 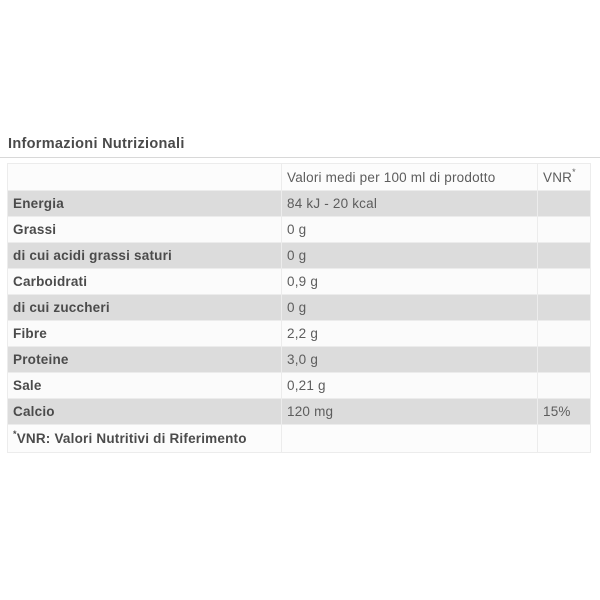 What do you see at coordinates (409, 333) in the screenshot?
I see `nutrient-value: 2,2 g` at bounding box center [409, 333].